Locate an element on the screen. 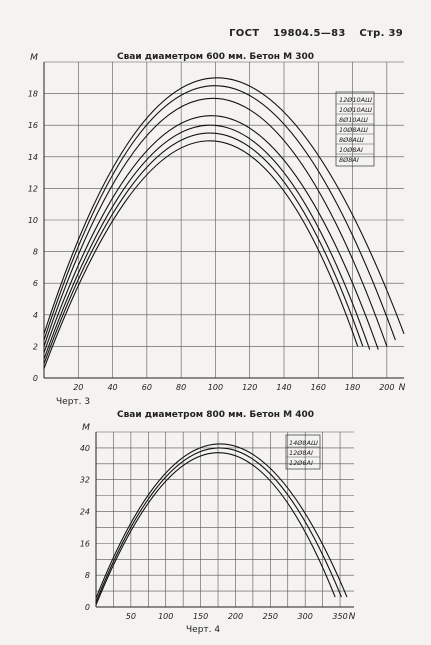  legend-entry: 14Ø8АШ is located at coordinates (303, 443).